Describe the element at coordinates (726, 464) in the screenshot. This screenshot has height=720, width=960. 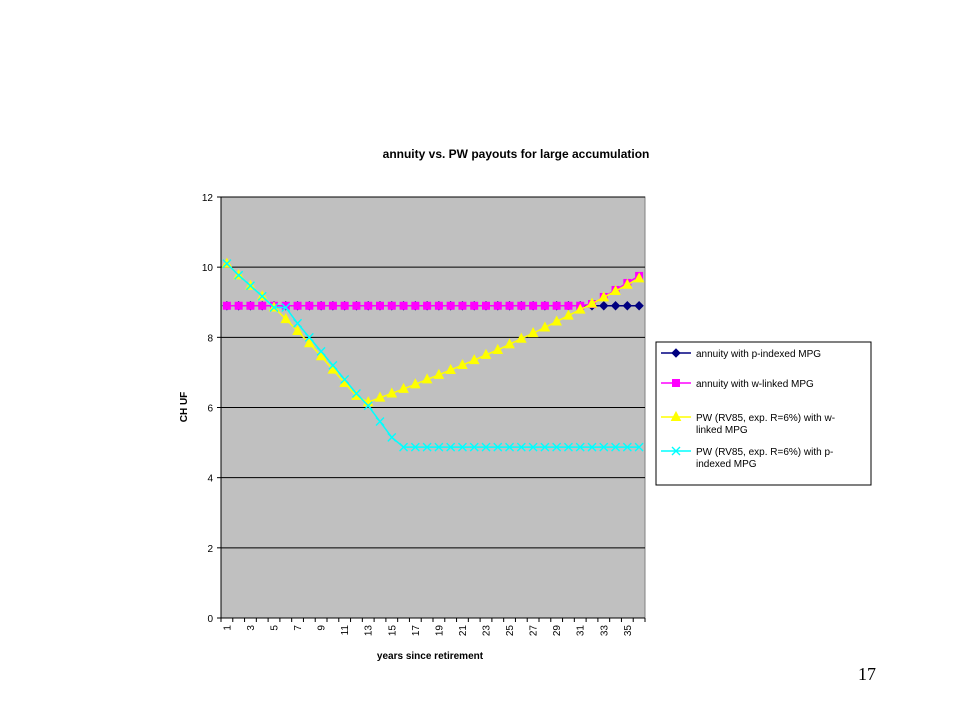
I see `legend-label: indexed MPG` at that location.